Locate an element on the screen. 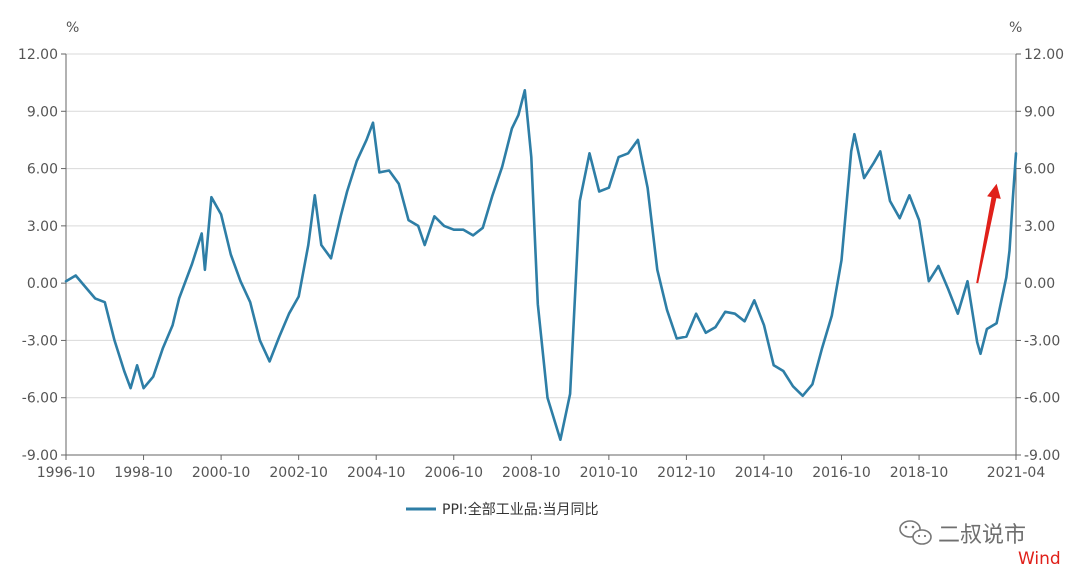 This screenshot has height=579, width=1080. annotation-layer is located at coordinates (988, 233).